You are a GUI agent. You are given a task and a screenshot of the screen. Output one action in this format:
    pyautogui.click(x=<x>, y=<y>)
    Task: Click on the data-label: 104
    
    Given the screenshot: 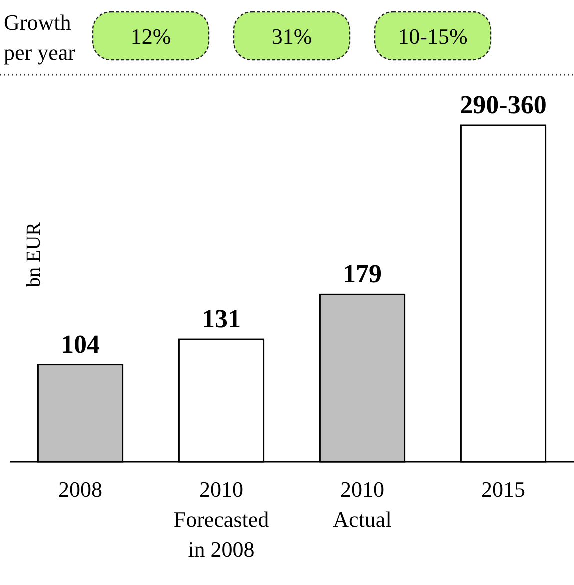 What is the action you would take?
    pyautogui.click(x=80, y=344)
    